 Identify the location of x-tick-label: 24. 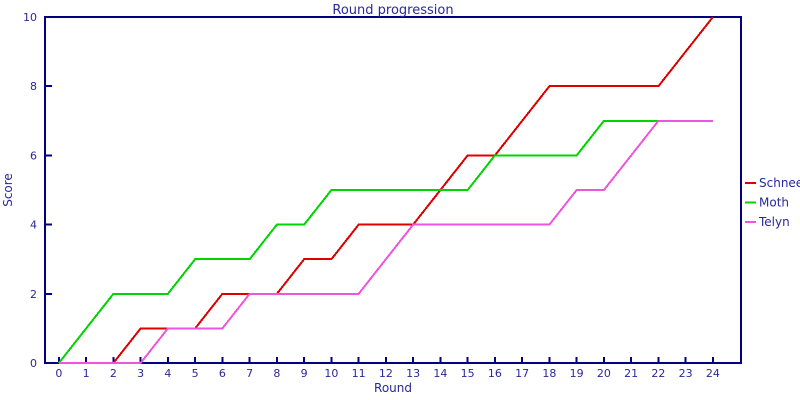
(713, 373).